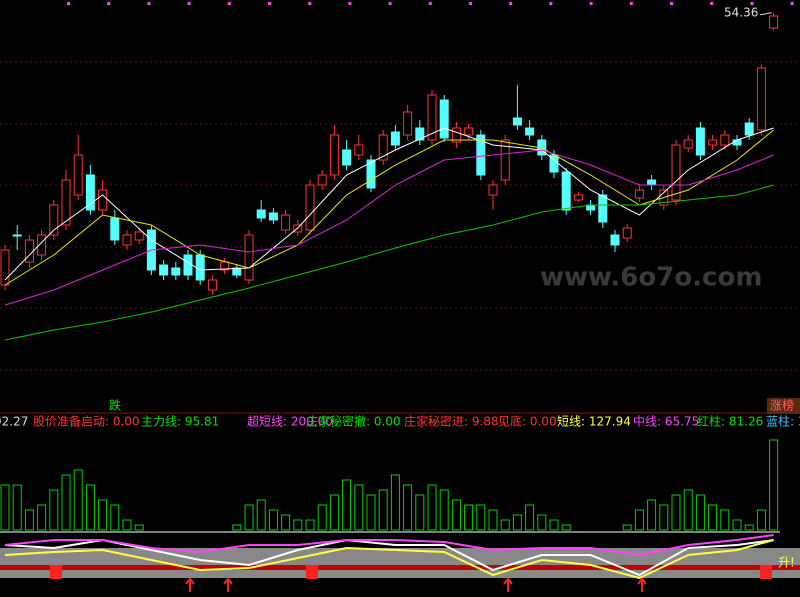  Describe the element at coordinates (180, 422) in the screenshot. I see `indicator-label: 主力线: 95.81` at that location.